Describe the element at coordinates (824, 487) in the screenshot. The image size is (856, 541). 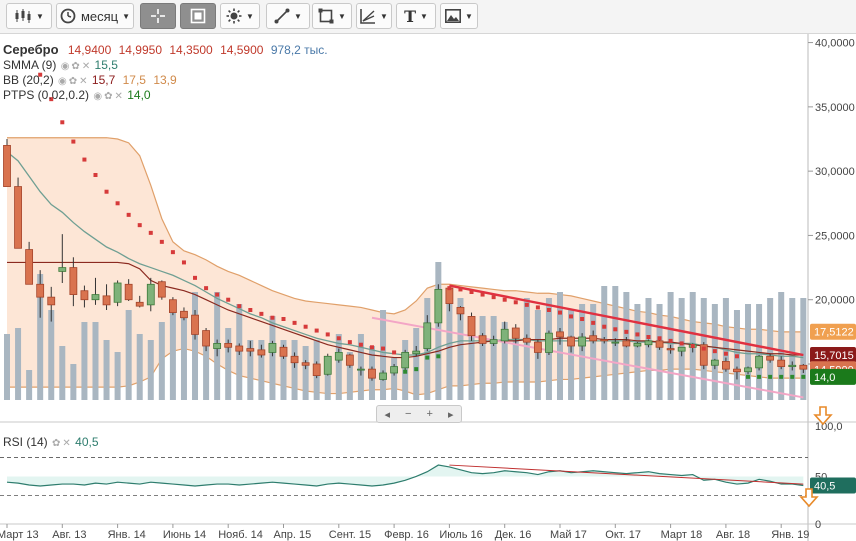
I see `rsi-tag-label: 40,5` at that location.